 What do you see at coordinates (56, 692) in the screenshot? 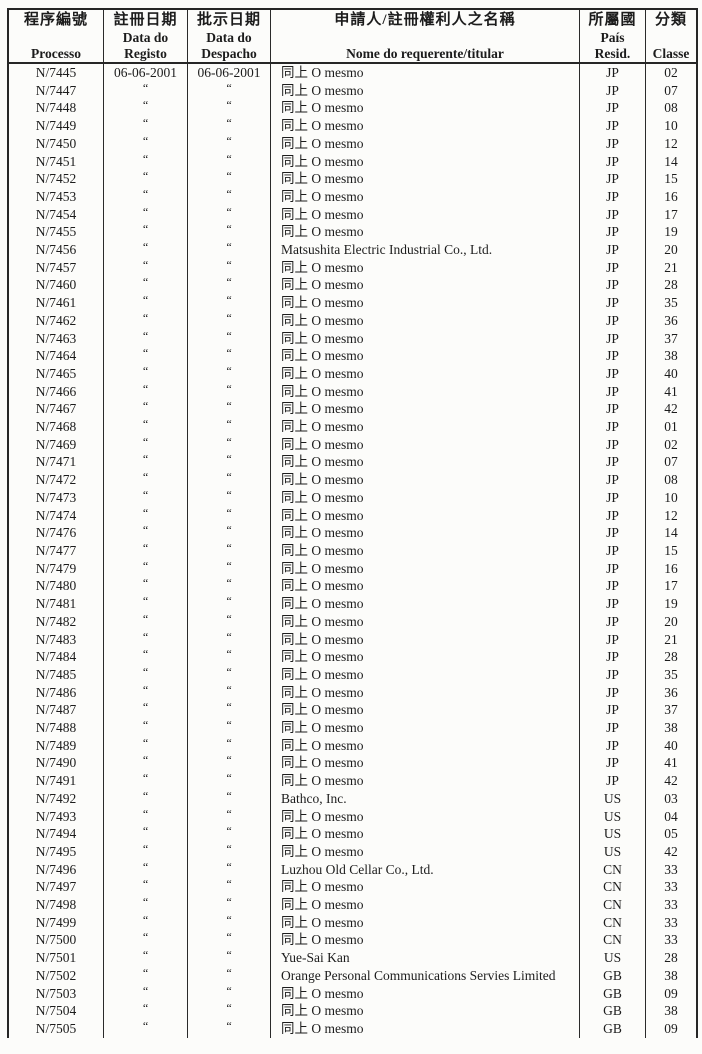
I see `cell-processo: N/7486` at bounding box center [56, 692].